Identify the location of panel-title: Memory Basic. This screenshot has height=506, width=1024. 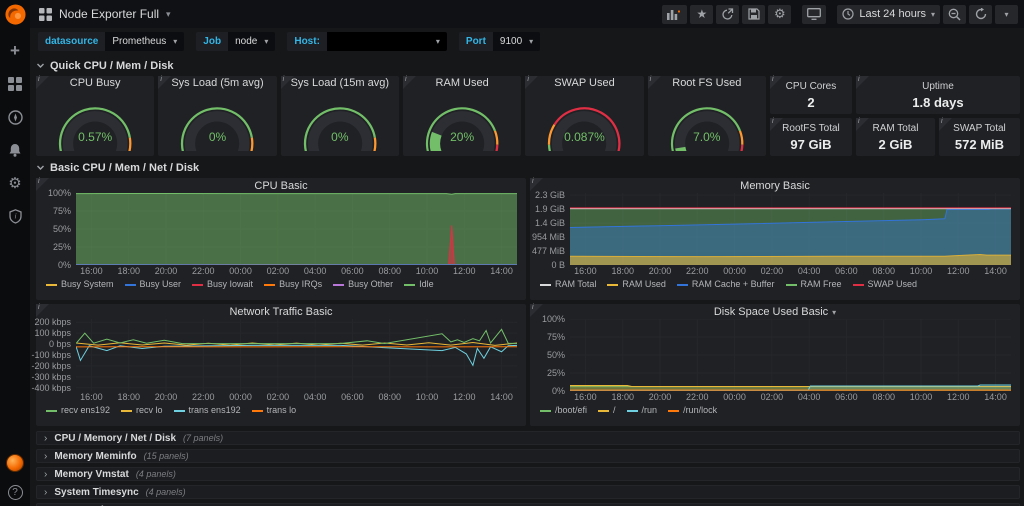
(775, 186).